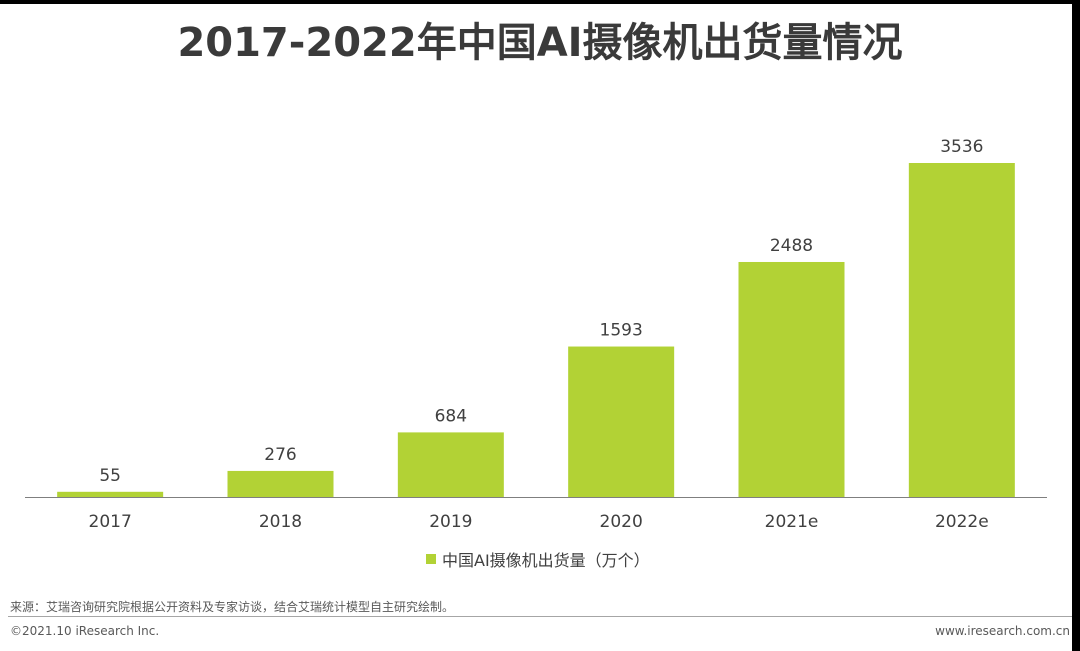 This screenshot has height=651, width=1080. What do you see at coordinates (621, 421) in the screenshot?
I see `bar-2020` at bounding box center [621, 421].